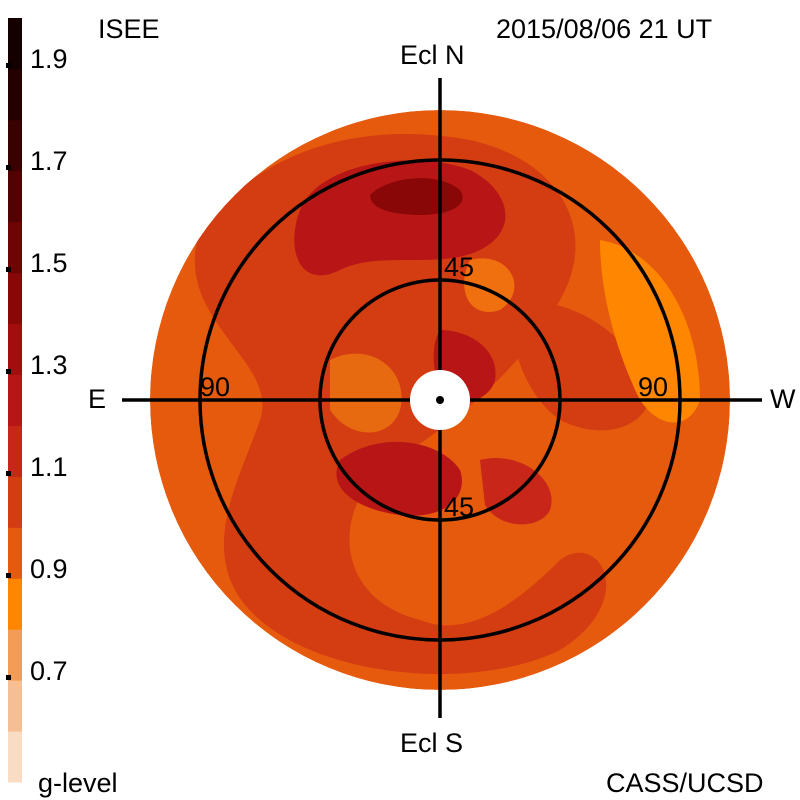  What do you see at coordinates (49, 59) in the screenshot?
I see `colorbar-tick-label: 1.9` at bounding box center [49, 59].